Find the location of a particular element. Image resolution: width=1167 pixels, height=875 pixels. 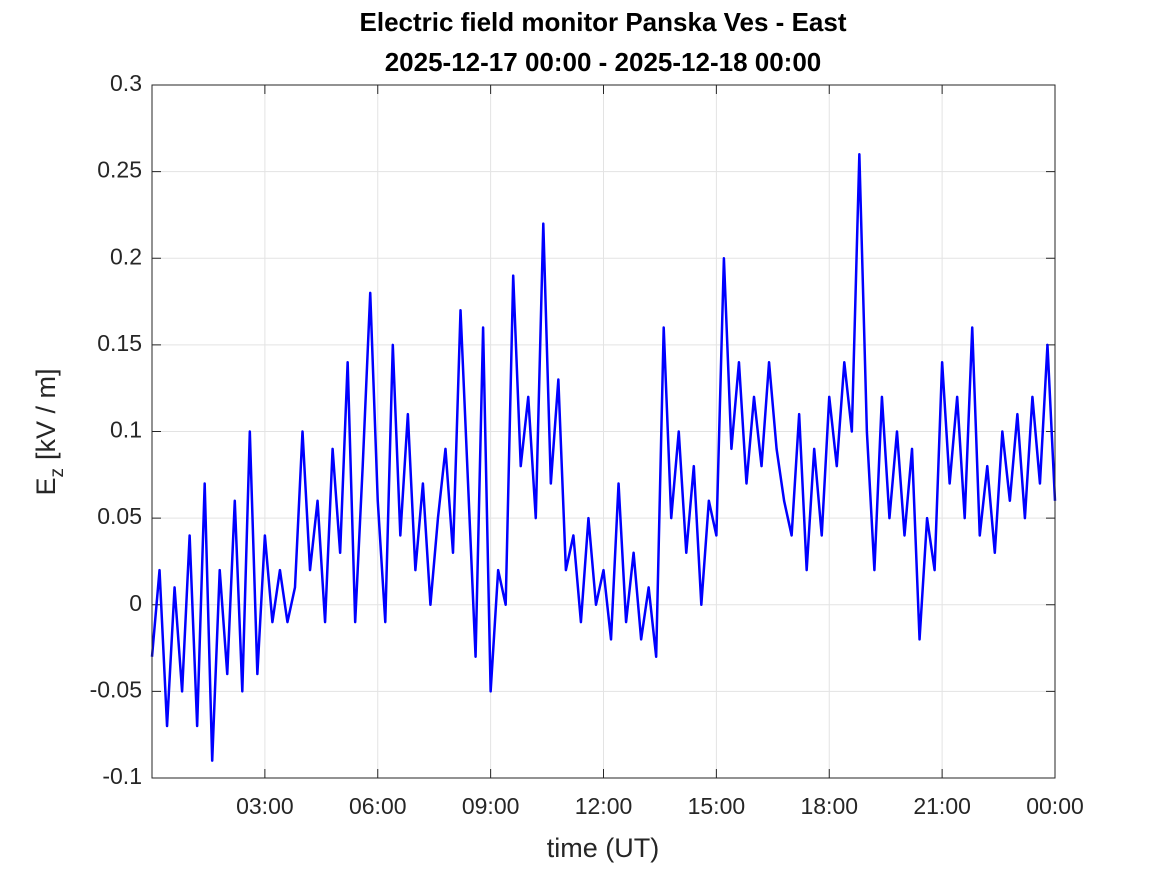

x-tick-label: 00:00 is located at coordinates (1055, 806).